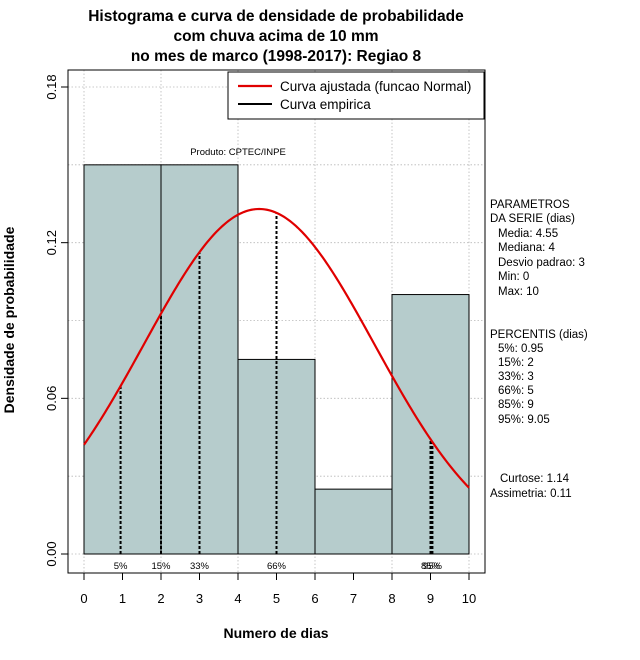  Describe the element at coordinates (161, 566) in the screenshot. I see `percentile-label: 15%` at that location.